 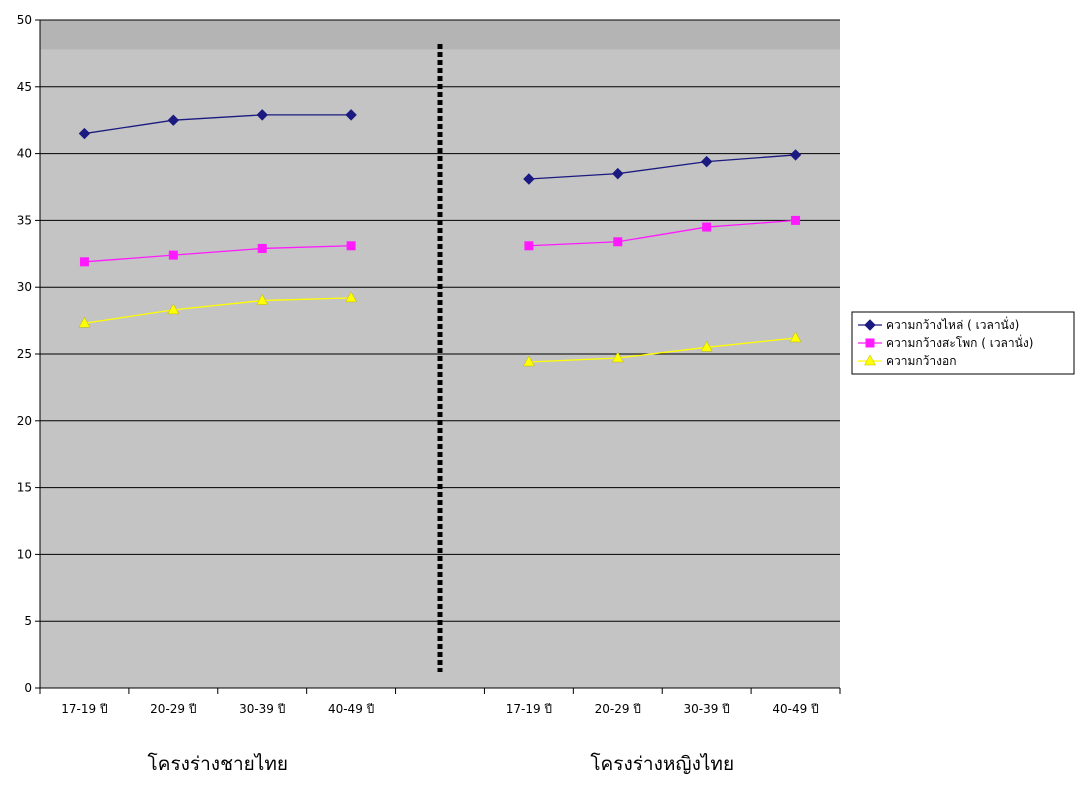 What do you see at coordinates (921, 361) in the screenshot?
I see `legend-label: ความกว้างอก` at bounding box center [921, 361].